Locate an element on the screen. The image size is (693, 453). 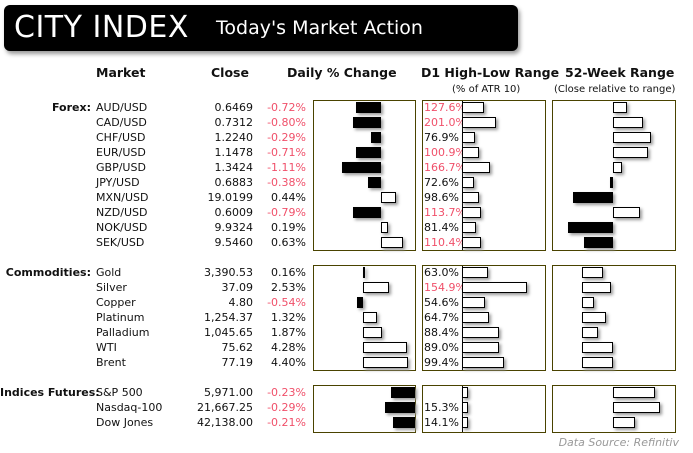
section-label: Commodities: is located at coordinates (48, 272).